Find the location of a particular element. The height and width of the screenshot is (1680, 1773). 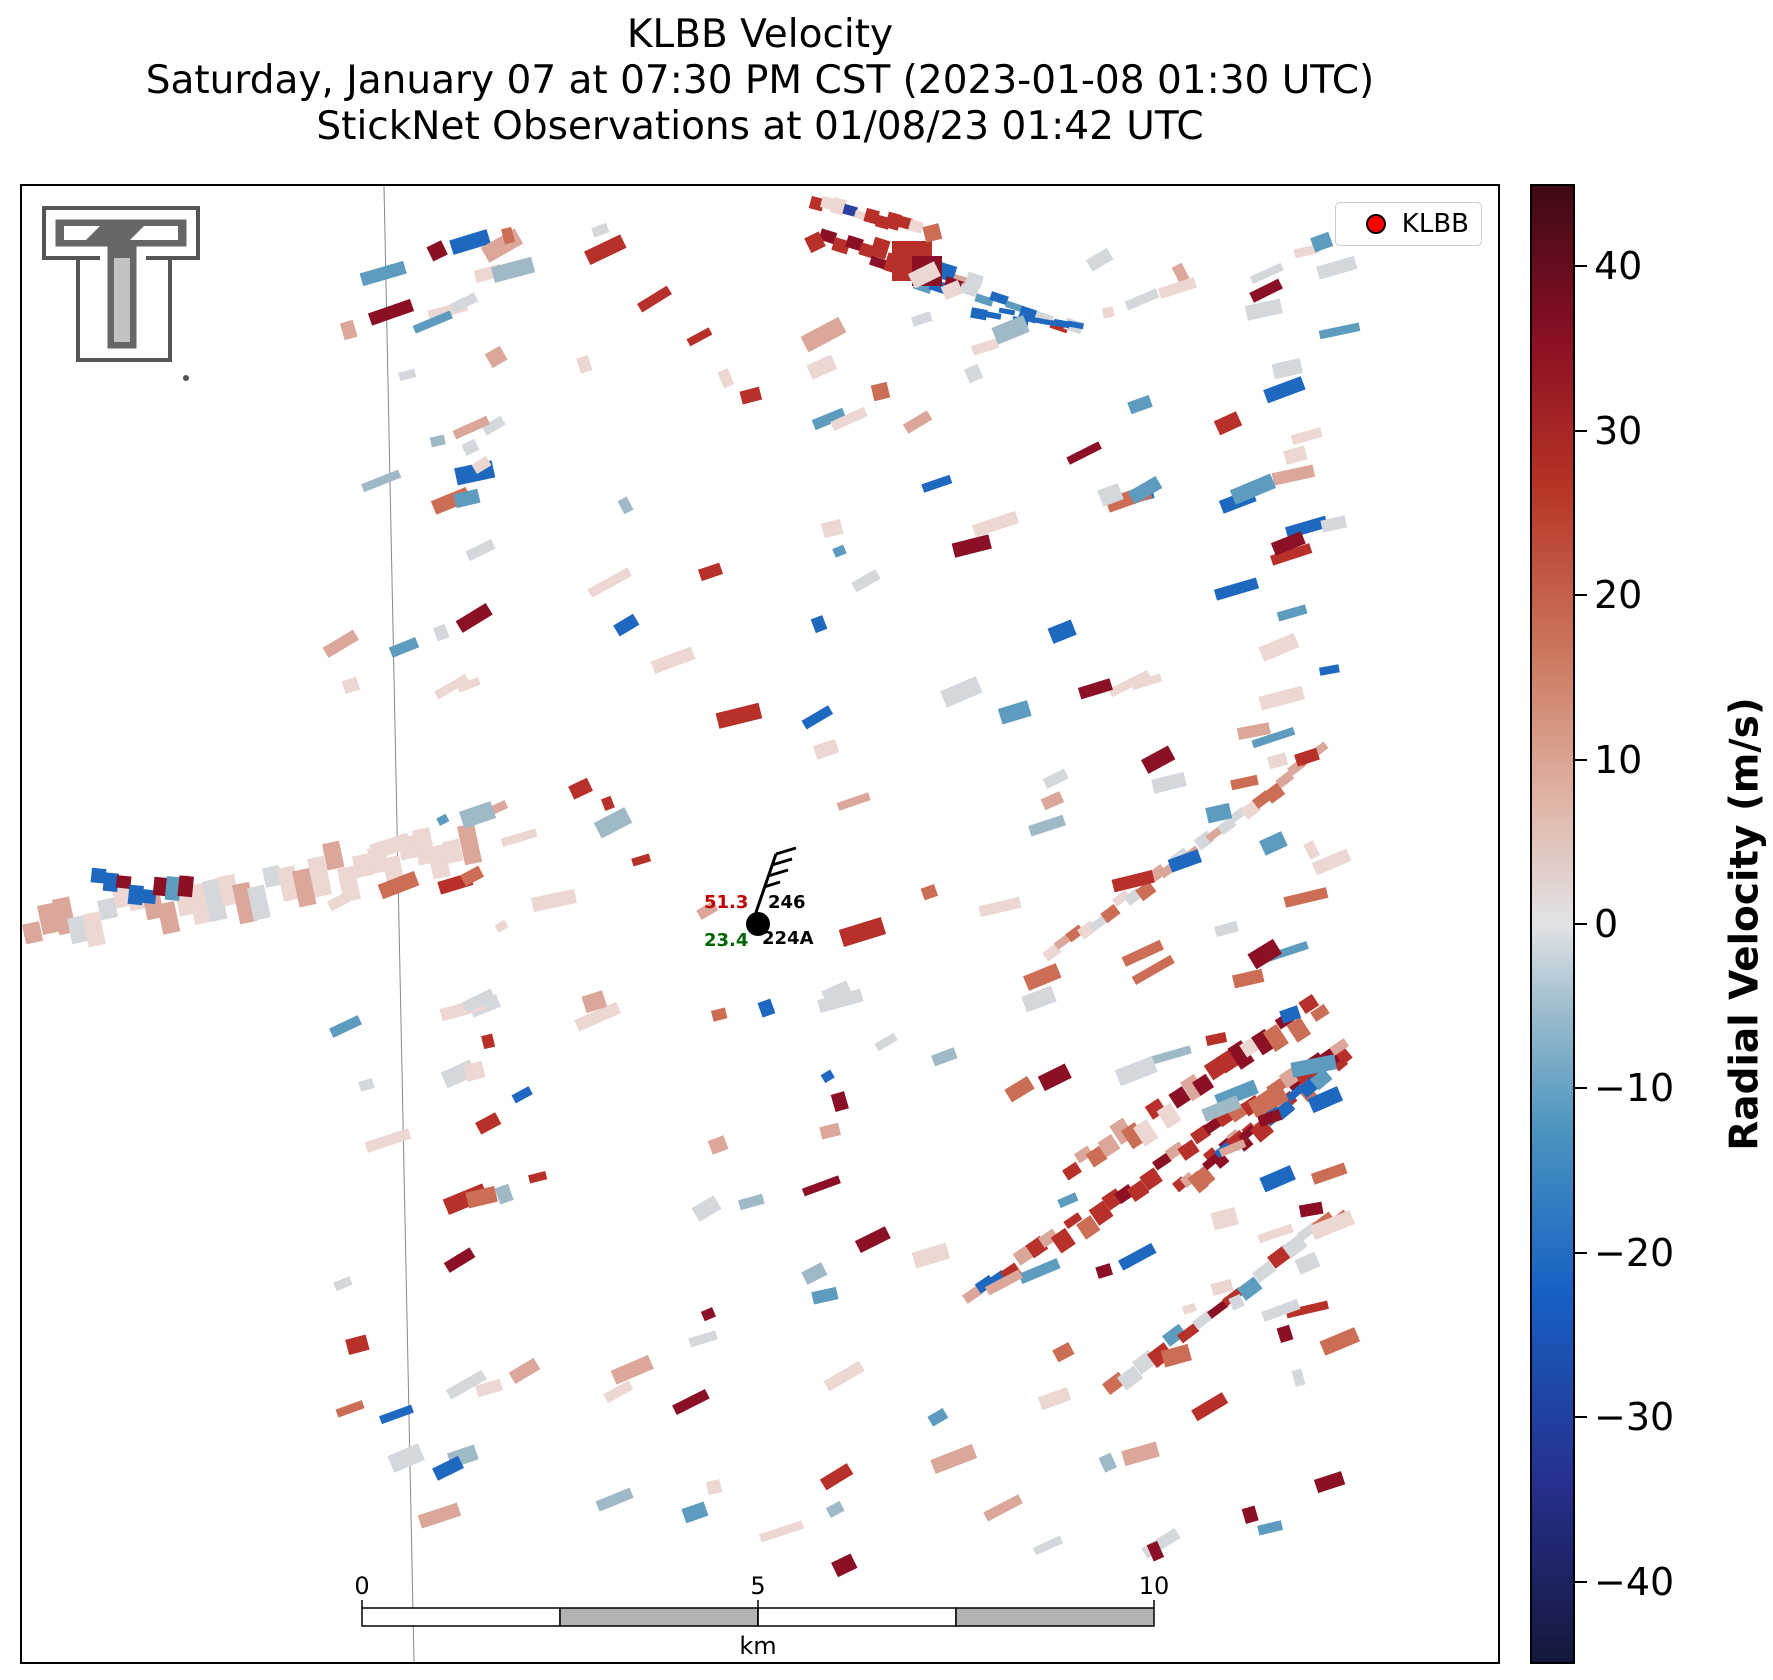

colorbar-title: Radial Velocity (m/s) is located at coordinates (1745, 924).